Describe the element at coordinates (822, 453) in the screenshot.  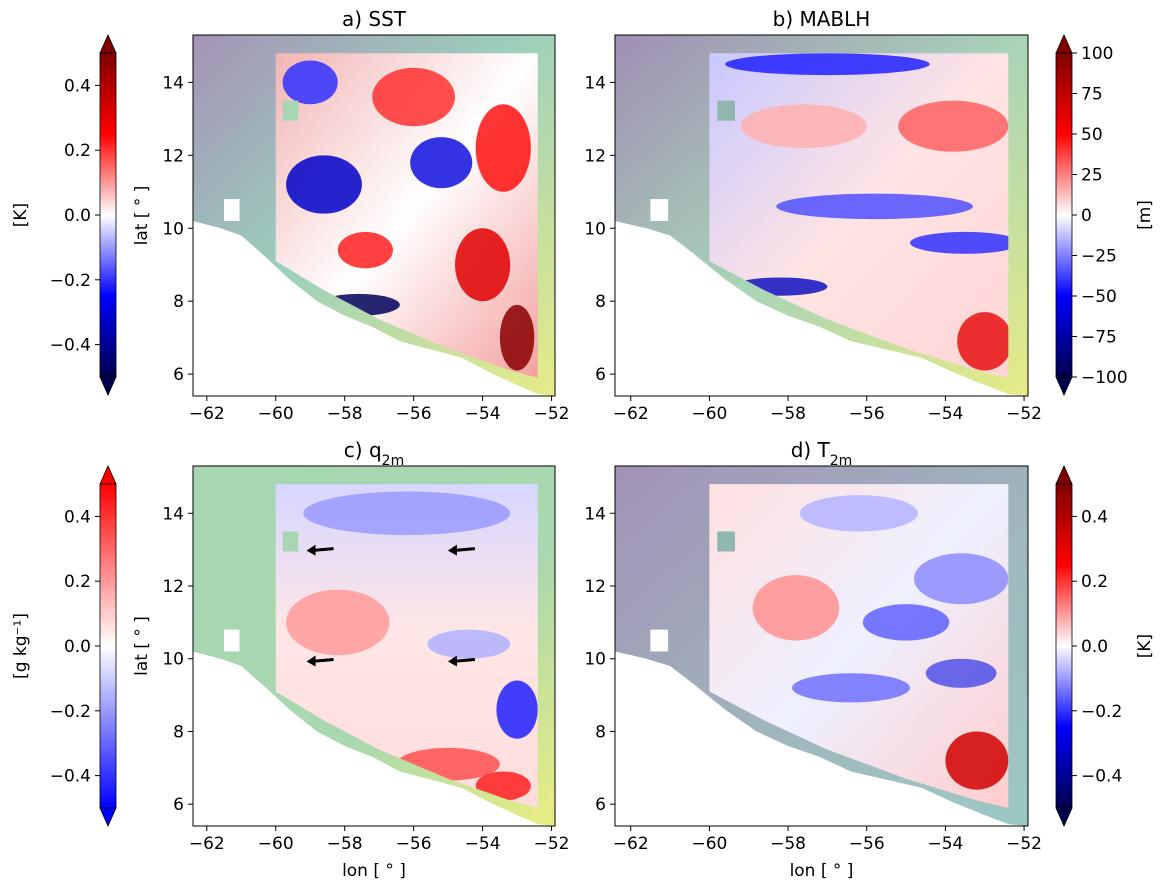
I see `panel-title: d) T2m` at that location.